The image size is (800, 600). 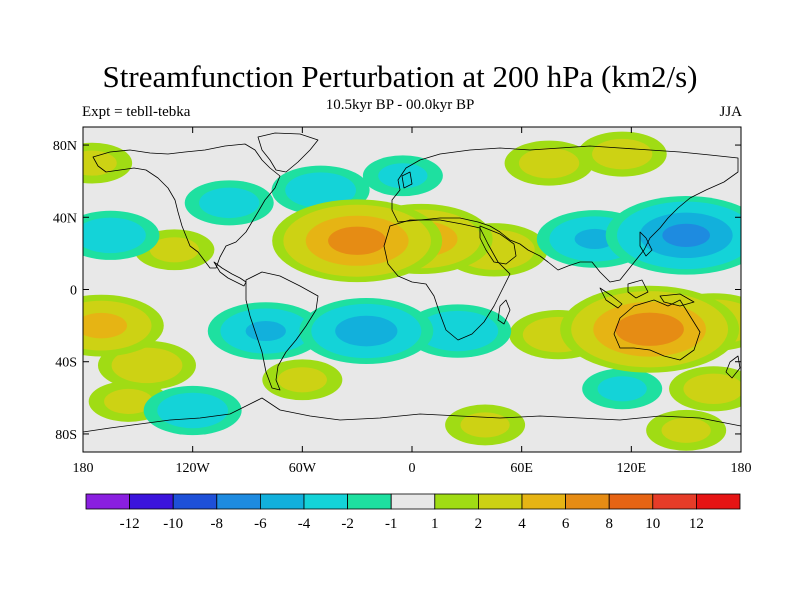 I want to click on coastline-arabia, so click(x=498, y=245).